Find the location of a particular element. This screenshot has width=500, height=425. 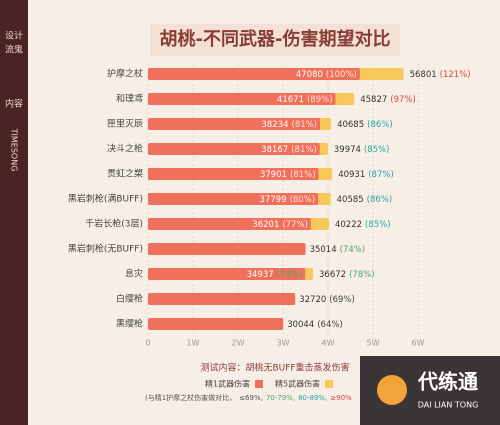

note: (与精1护摩之杖伤害做对比， ≤69%, 70-79%, 80-89%, ≥90% is located at coordinates (248, 397).